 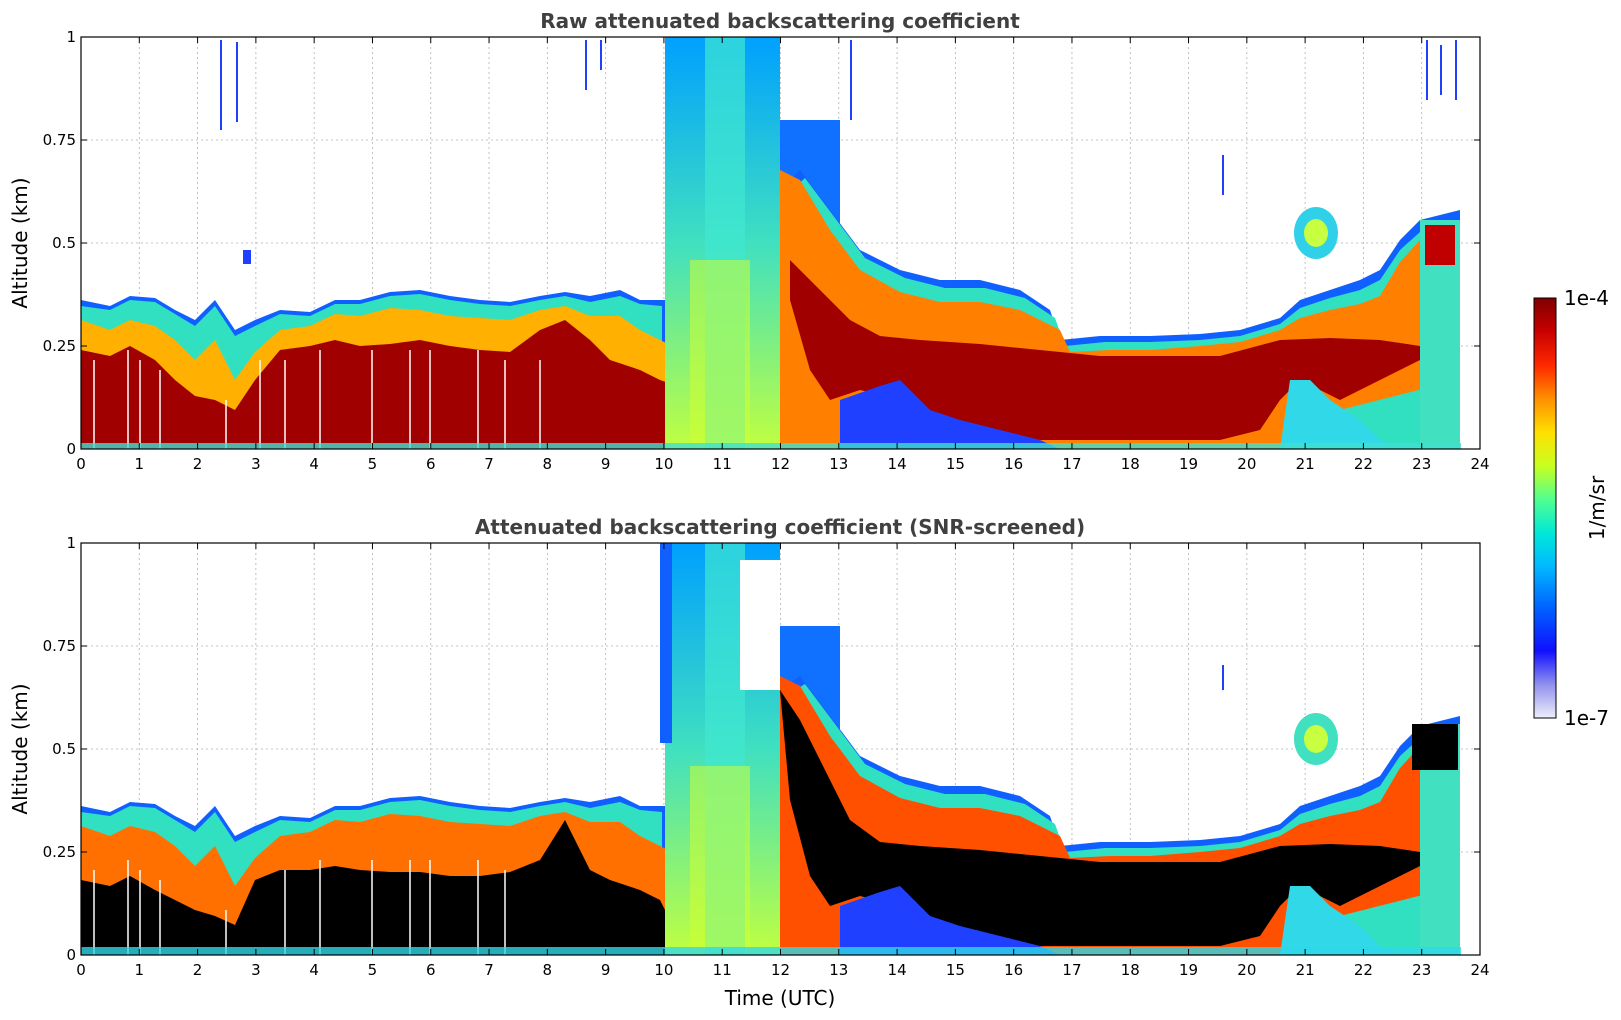 What do you see at coordinates (1571, 508) in the screenshot?
I see `colorbar: 1e-4 1e-7 1/m/sr` at bounding box center [1571, 508].